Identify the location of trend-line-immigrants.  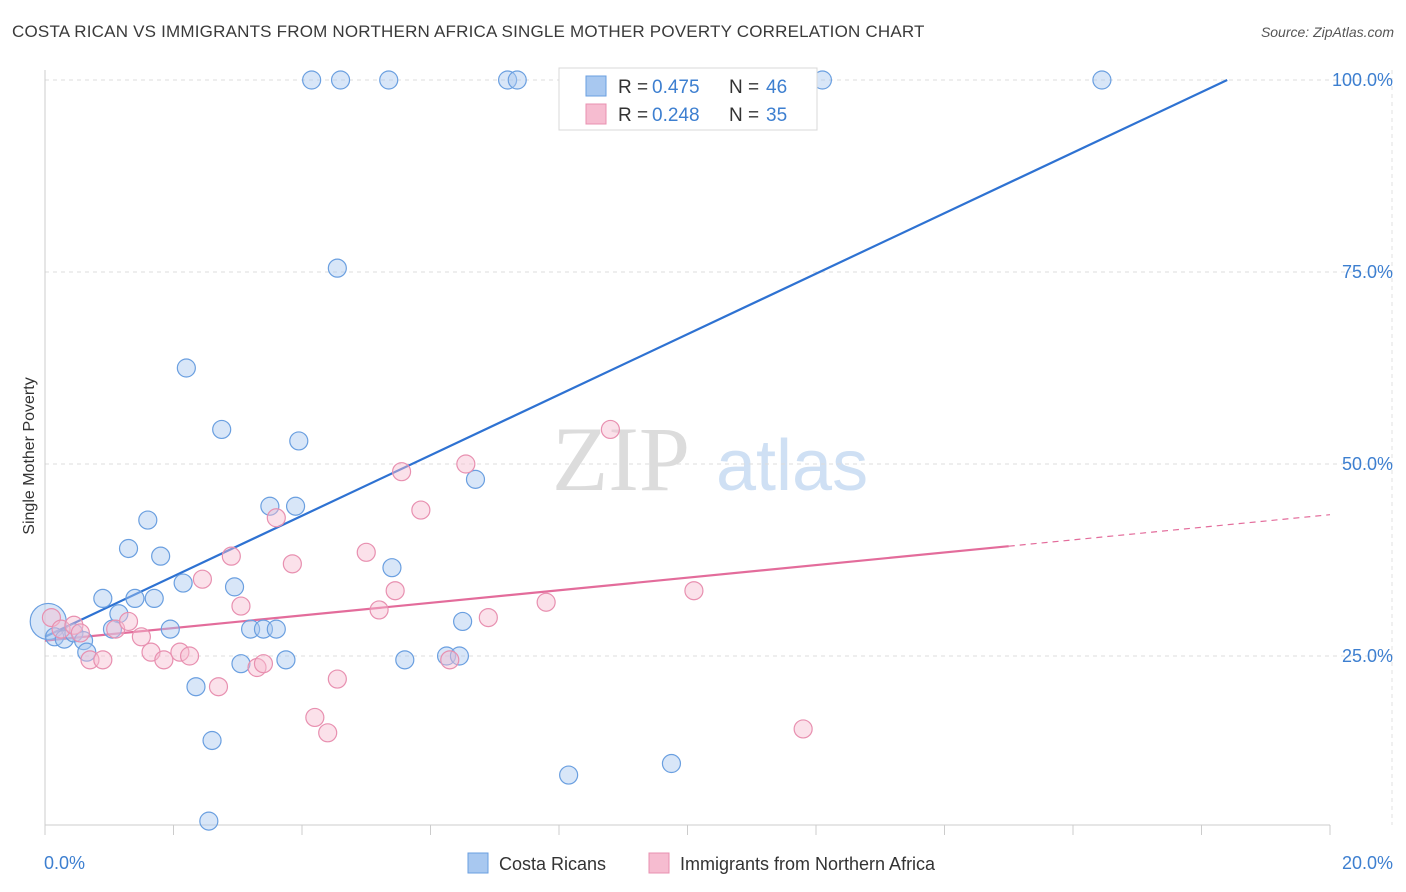
(526, 593).